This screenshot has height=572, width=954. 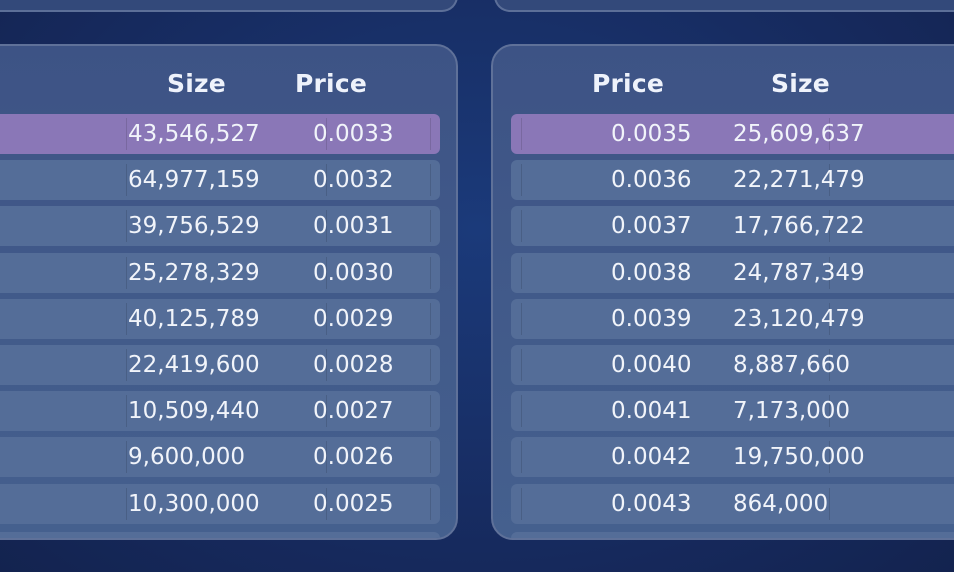 I want to click on bids-row: 22,419,600 0.0028, so click(x=220, y=365).